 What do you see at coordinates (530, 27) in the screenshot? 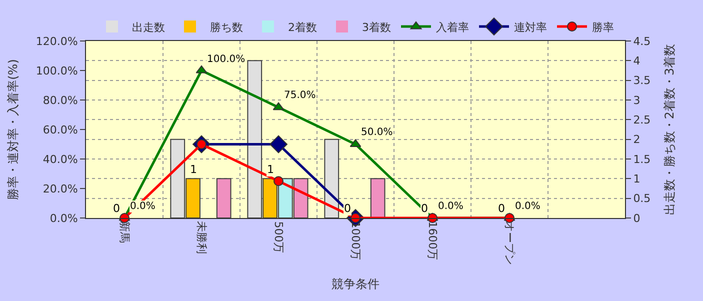
I see `legend-label: 連対率` at bounding box center [530, 27].